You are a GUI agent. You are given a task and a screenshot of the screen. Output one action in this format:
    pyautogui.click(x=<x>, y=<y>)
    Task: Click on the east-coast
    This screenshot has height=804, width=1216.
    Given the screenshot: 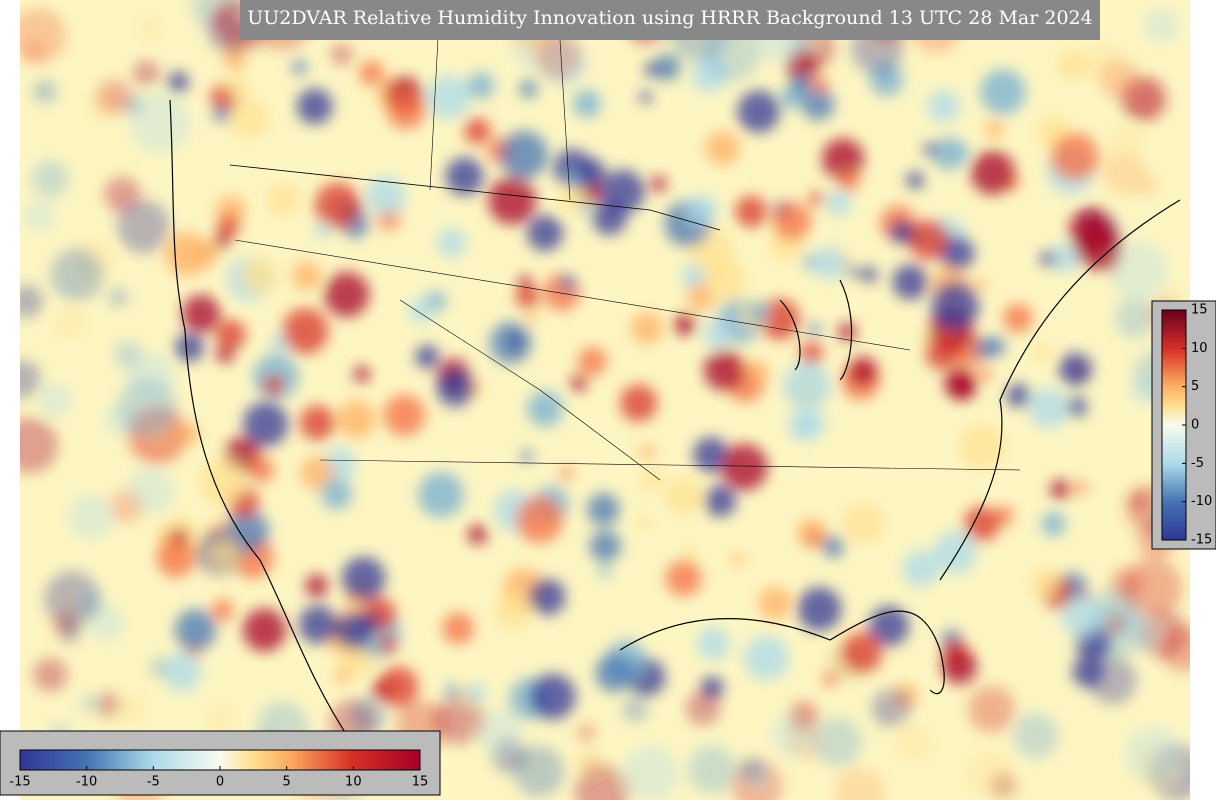 What is the action you would take?
    pyautogui.click(x=1060, y=390)
    